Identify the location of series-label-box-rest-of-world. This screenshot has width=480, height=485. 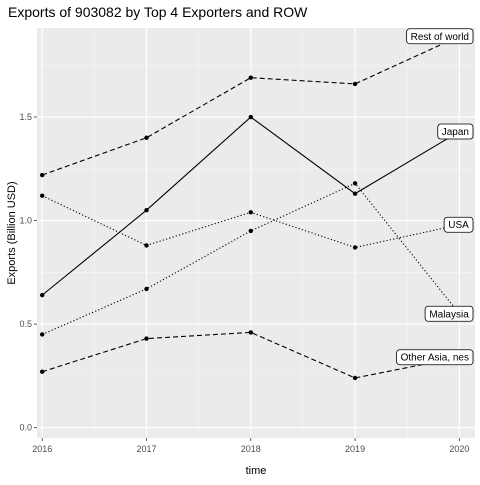
(440, 36).